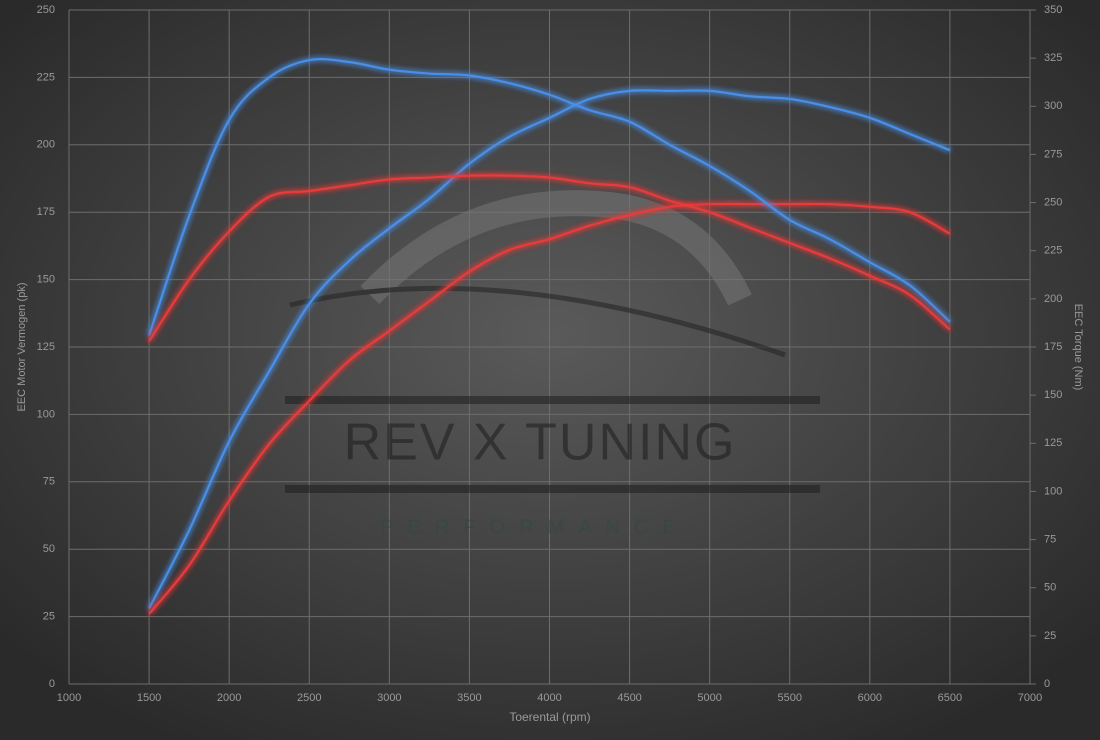  I want to click on y2-tick-label: 300, so click(1053, 106).